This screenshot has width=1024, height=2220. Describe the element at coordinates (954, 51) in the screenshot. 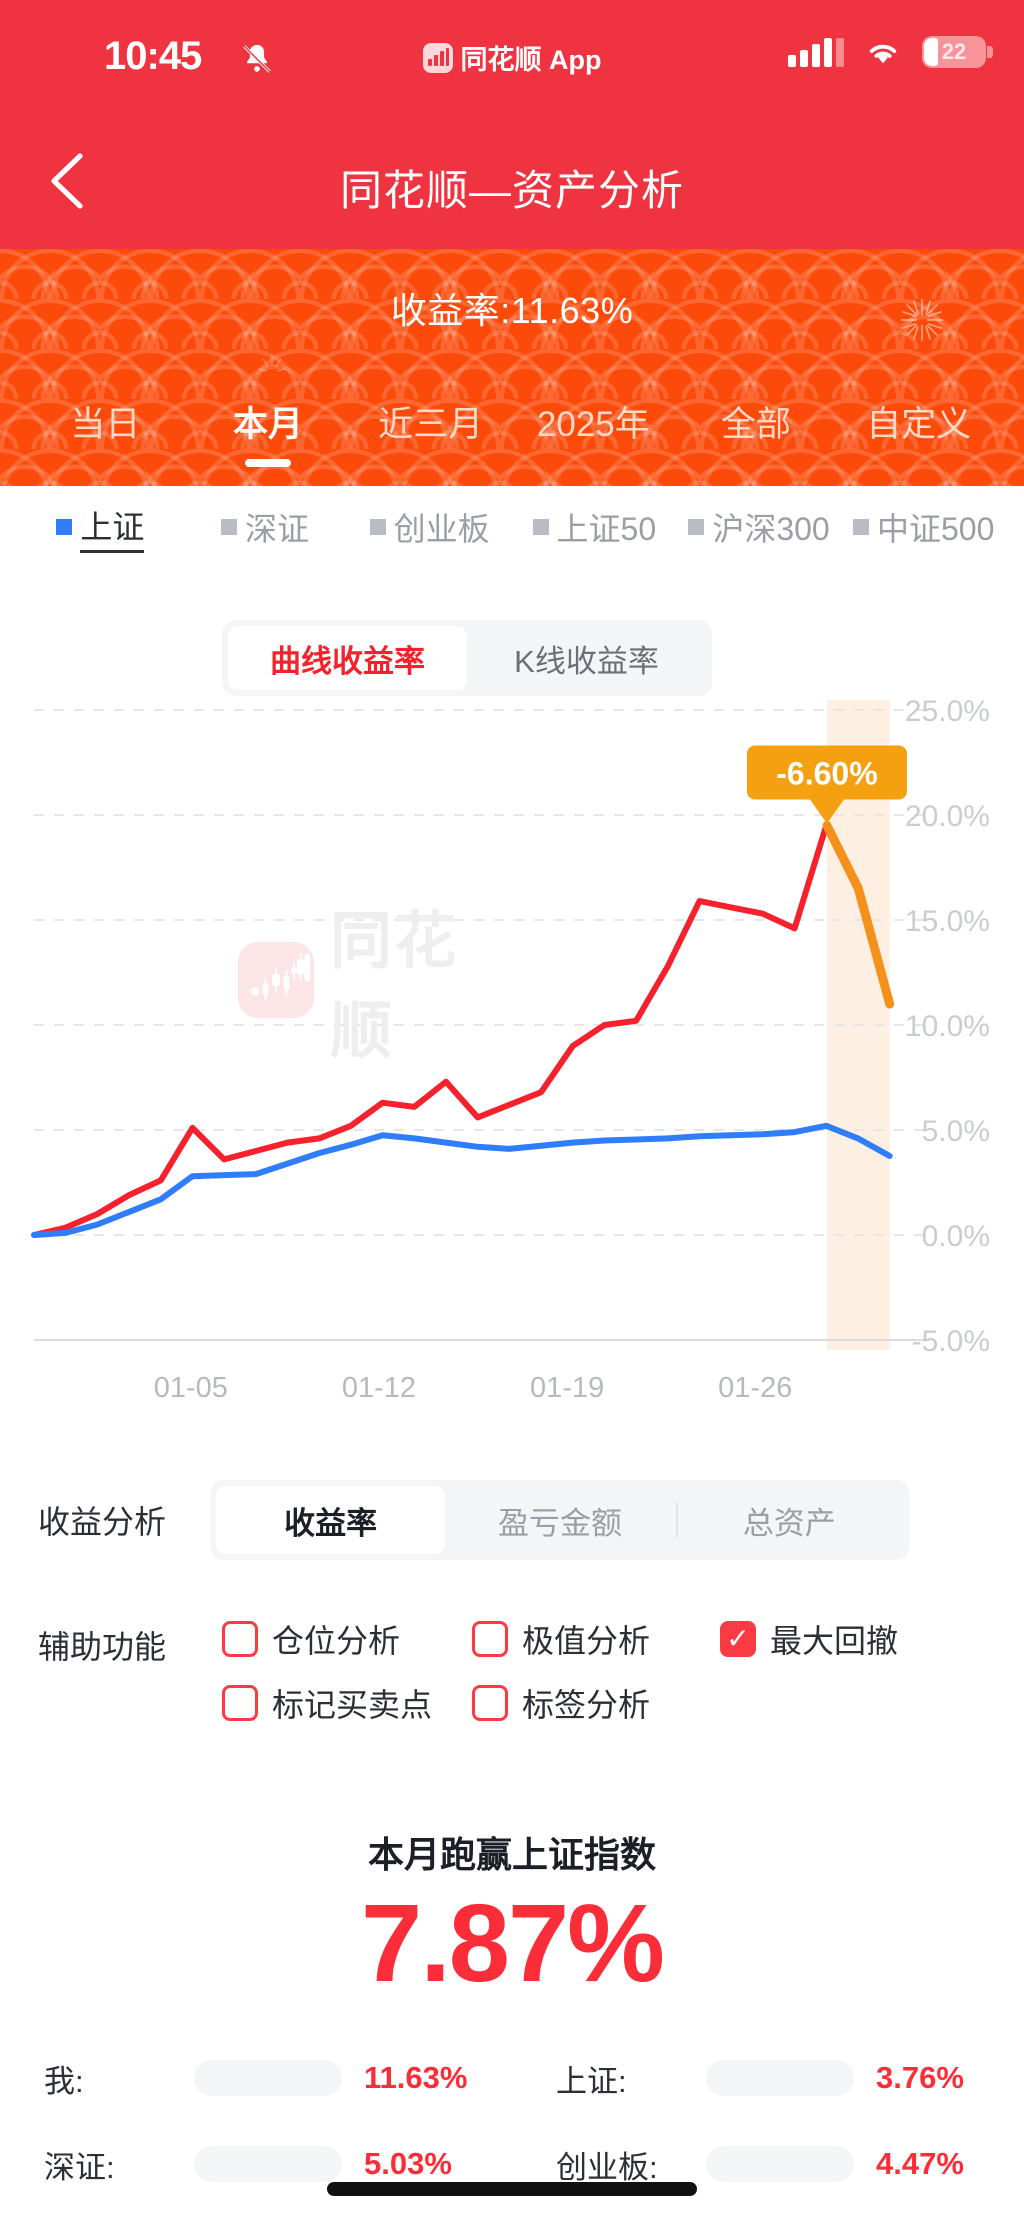

I see `battery-level: 22` at that location.